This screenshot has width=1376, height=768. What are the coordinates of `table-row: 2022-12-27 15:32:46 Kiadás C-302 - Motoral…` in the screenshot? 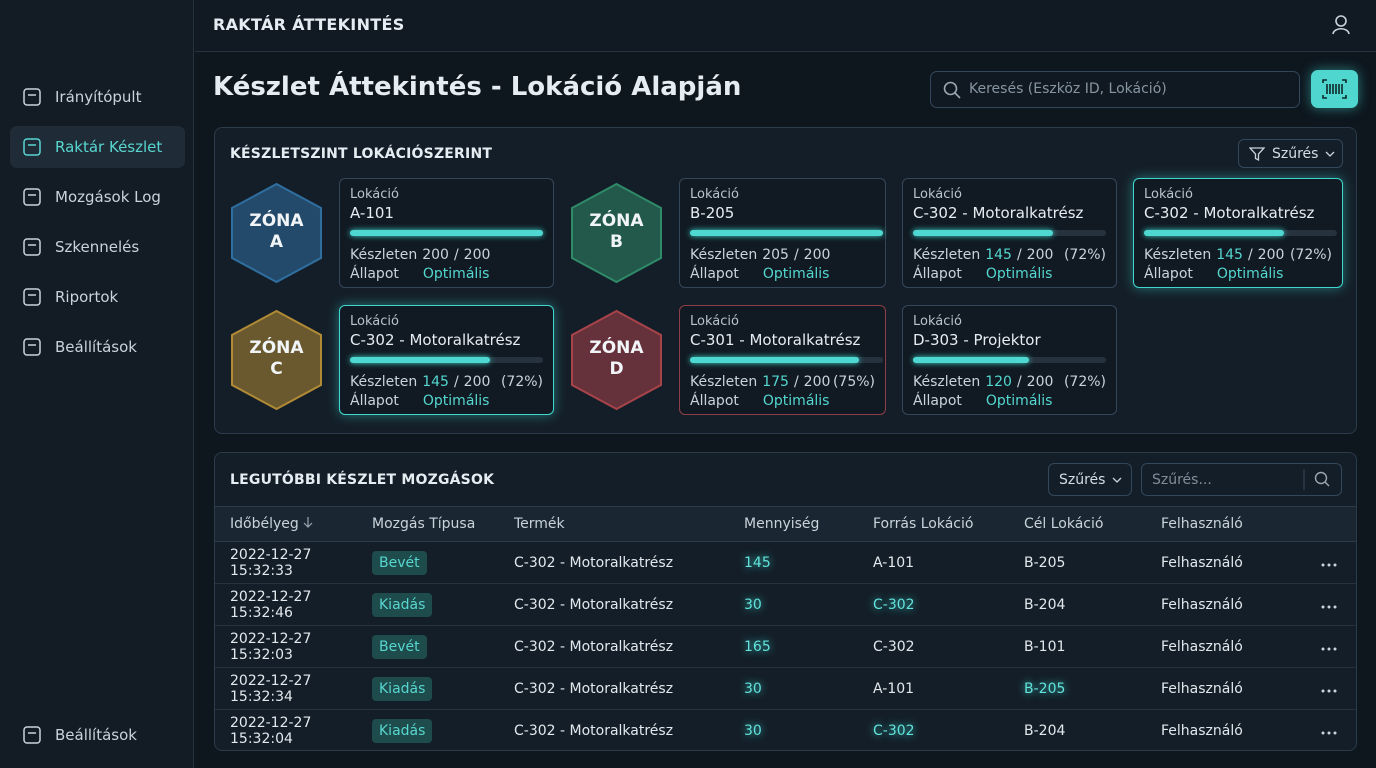 It's located at (785, 604).